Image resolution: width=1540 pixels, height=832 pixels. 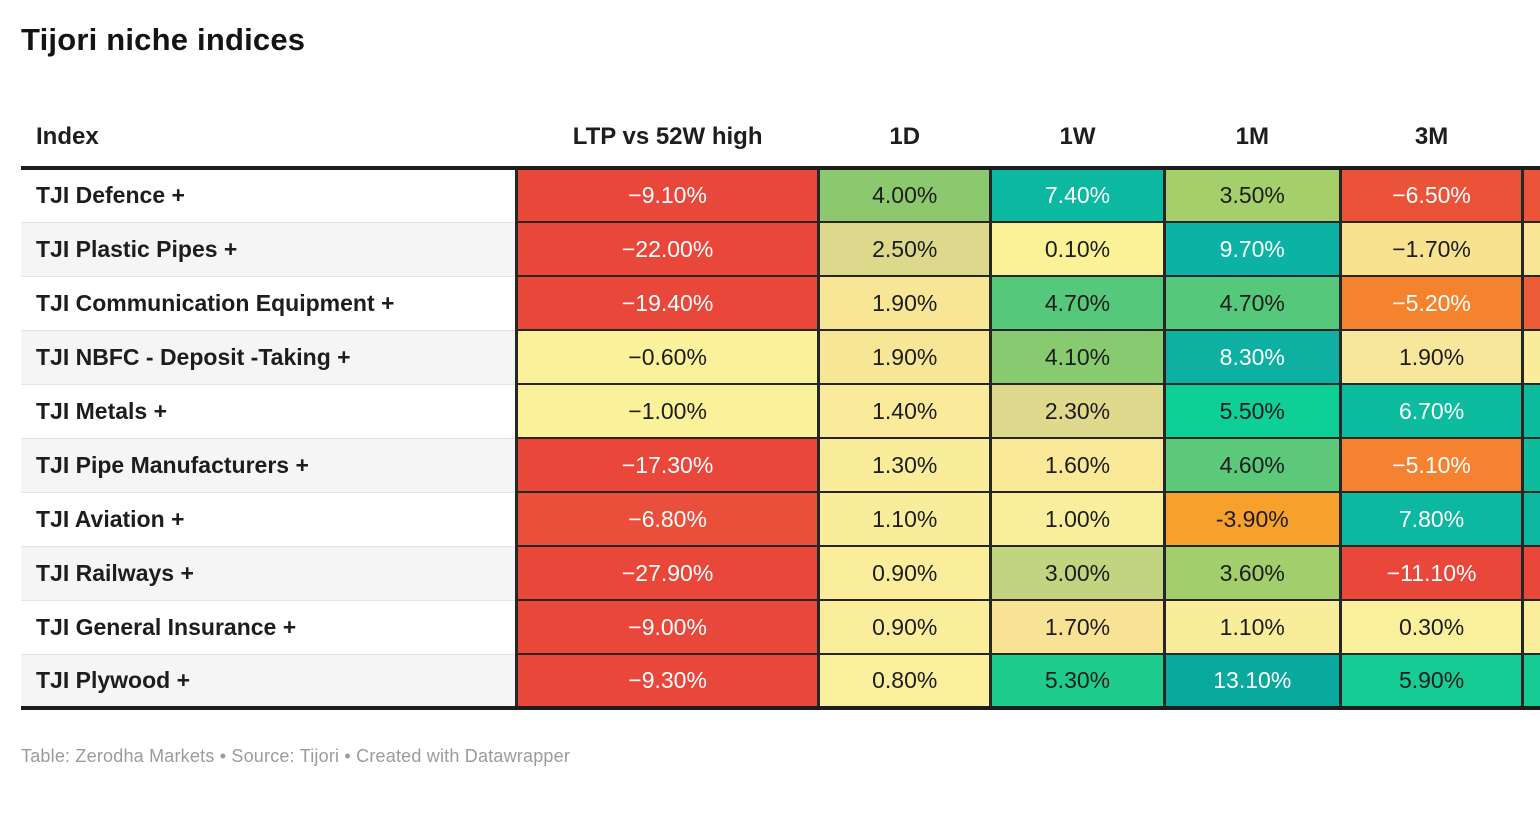 I want to click on table-row: TJI Metals + −1.00% 1.40% 2.30% 5.50% 6.70%, so click(x=780, y=410).